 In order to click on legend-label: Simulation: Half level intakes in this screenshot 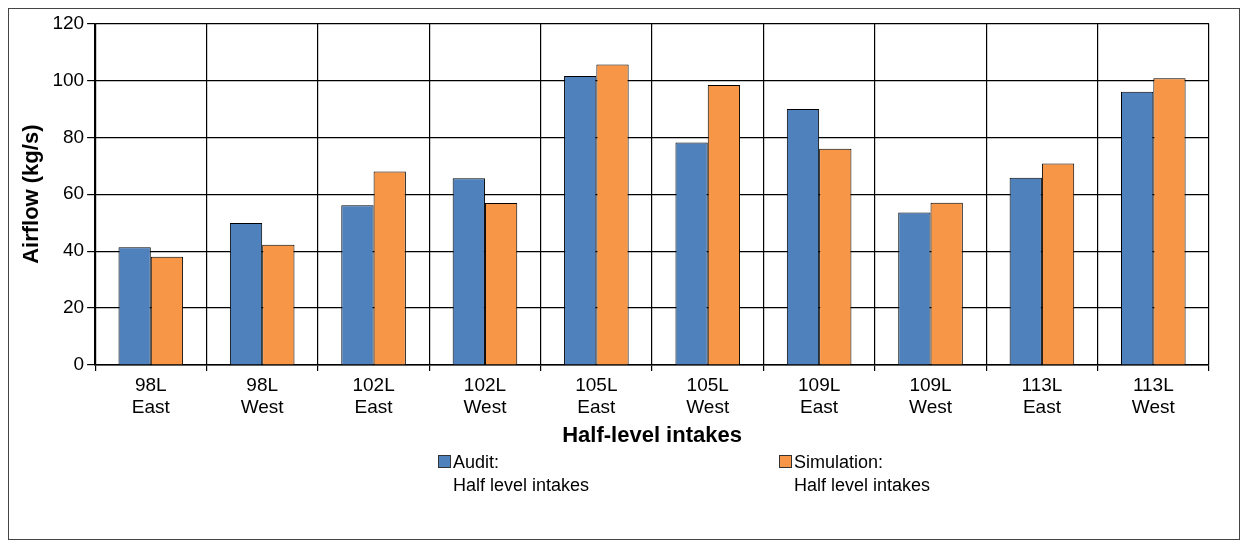, I will do `click(862, 474)`.